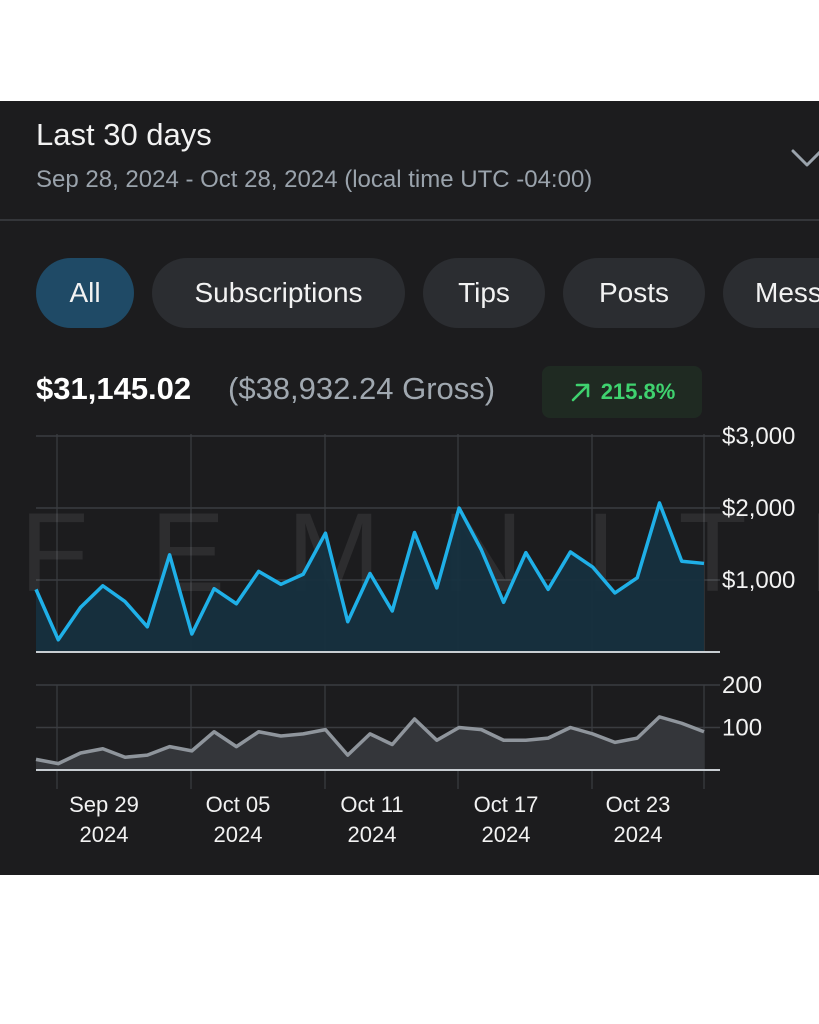 The height and width of the screenshot is (1024, 819). Describe the element at coordinates (742, 685) in the screenshot. I see `y-tick-label: 200` at that location.